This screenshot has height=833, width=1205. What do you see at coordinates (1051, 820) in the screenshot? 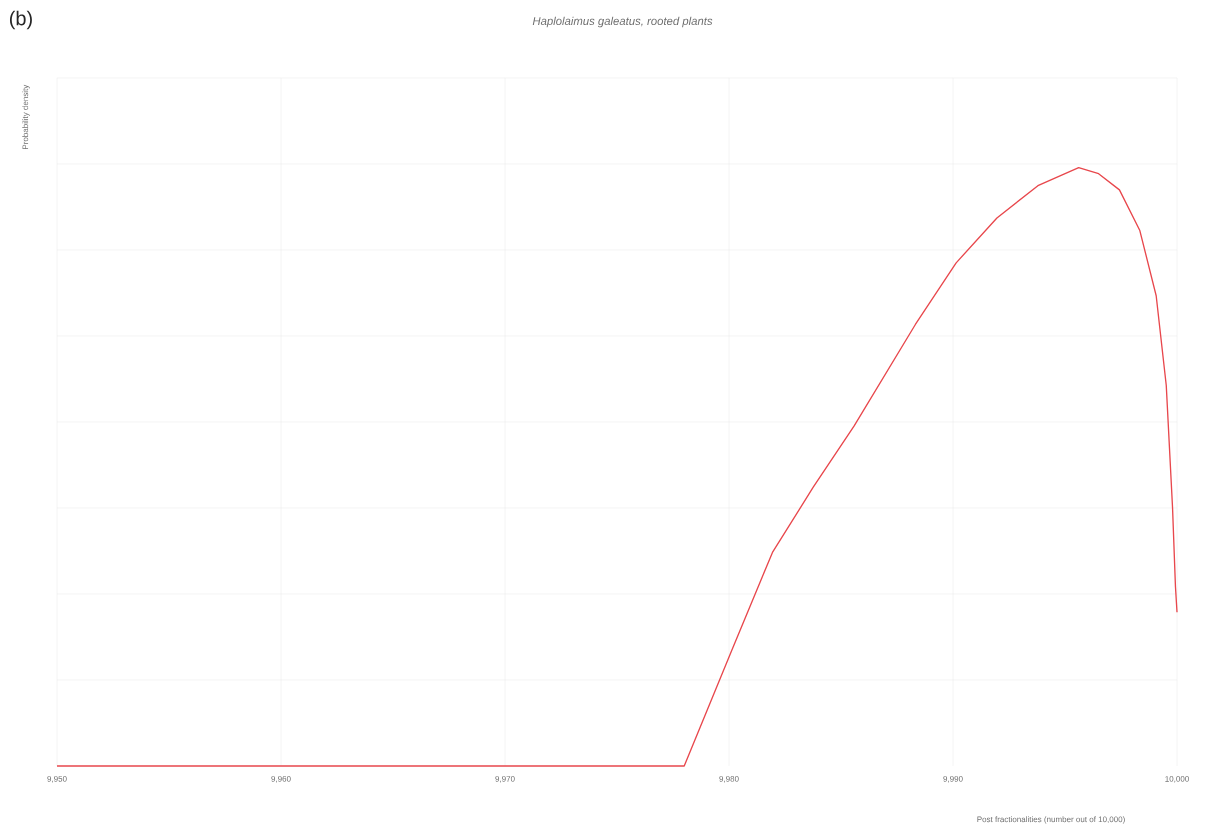
I see `x-axis-title: Post fractionalities (number out of 10,000)` at bounding box center [1051, 820].